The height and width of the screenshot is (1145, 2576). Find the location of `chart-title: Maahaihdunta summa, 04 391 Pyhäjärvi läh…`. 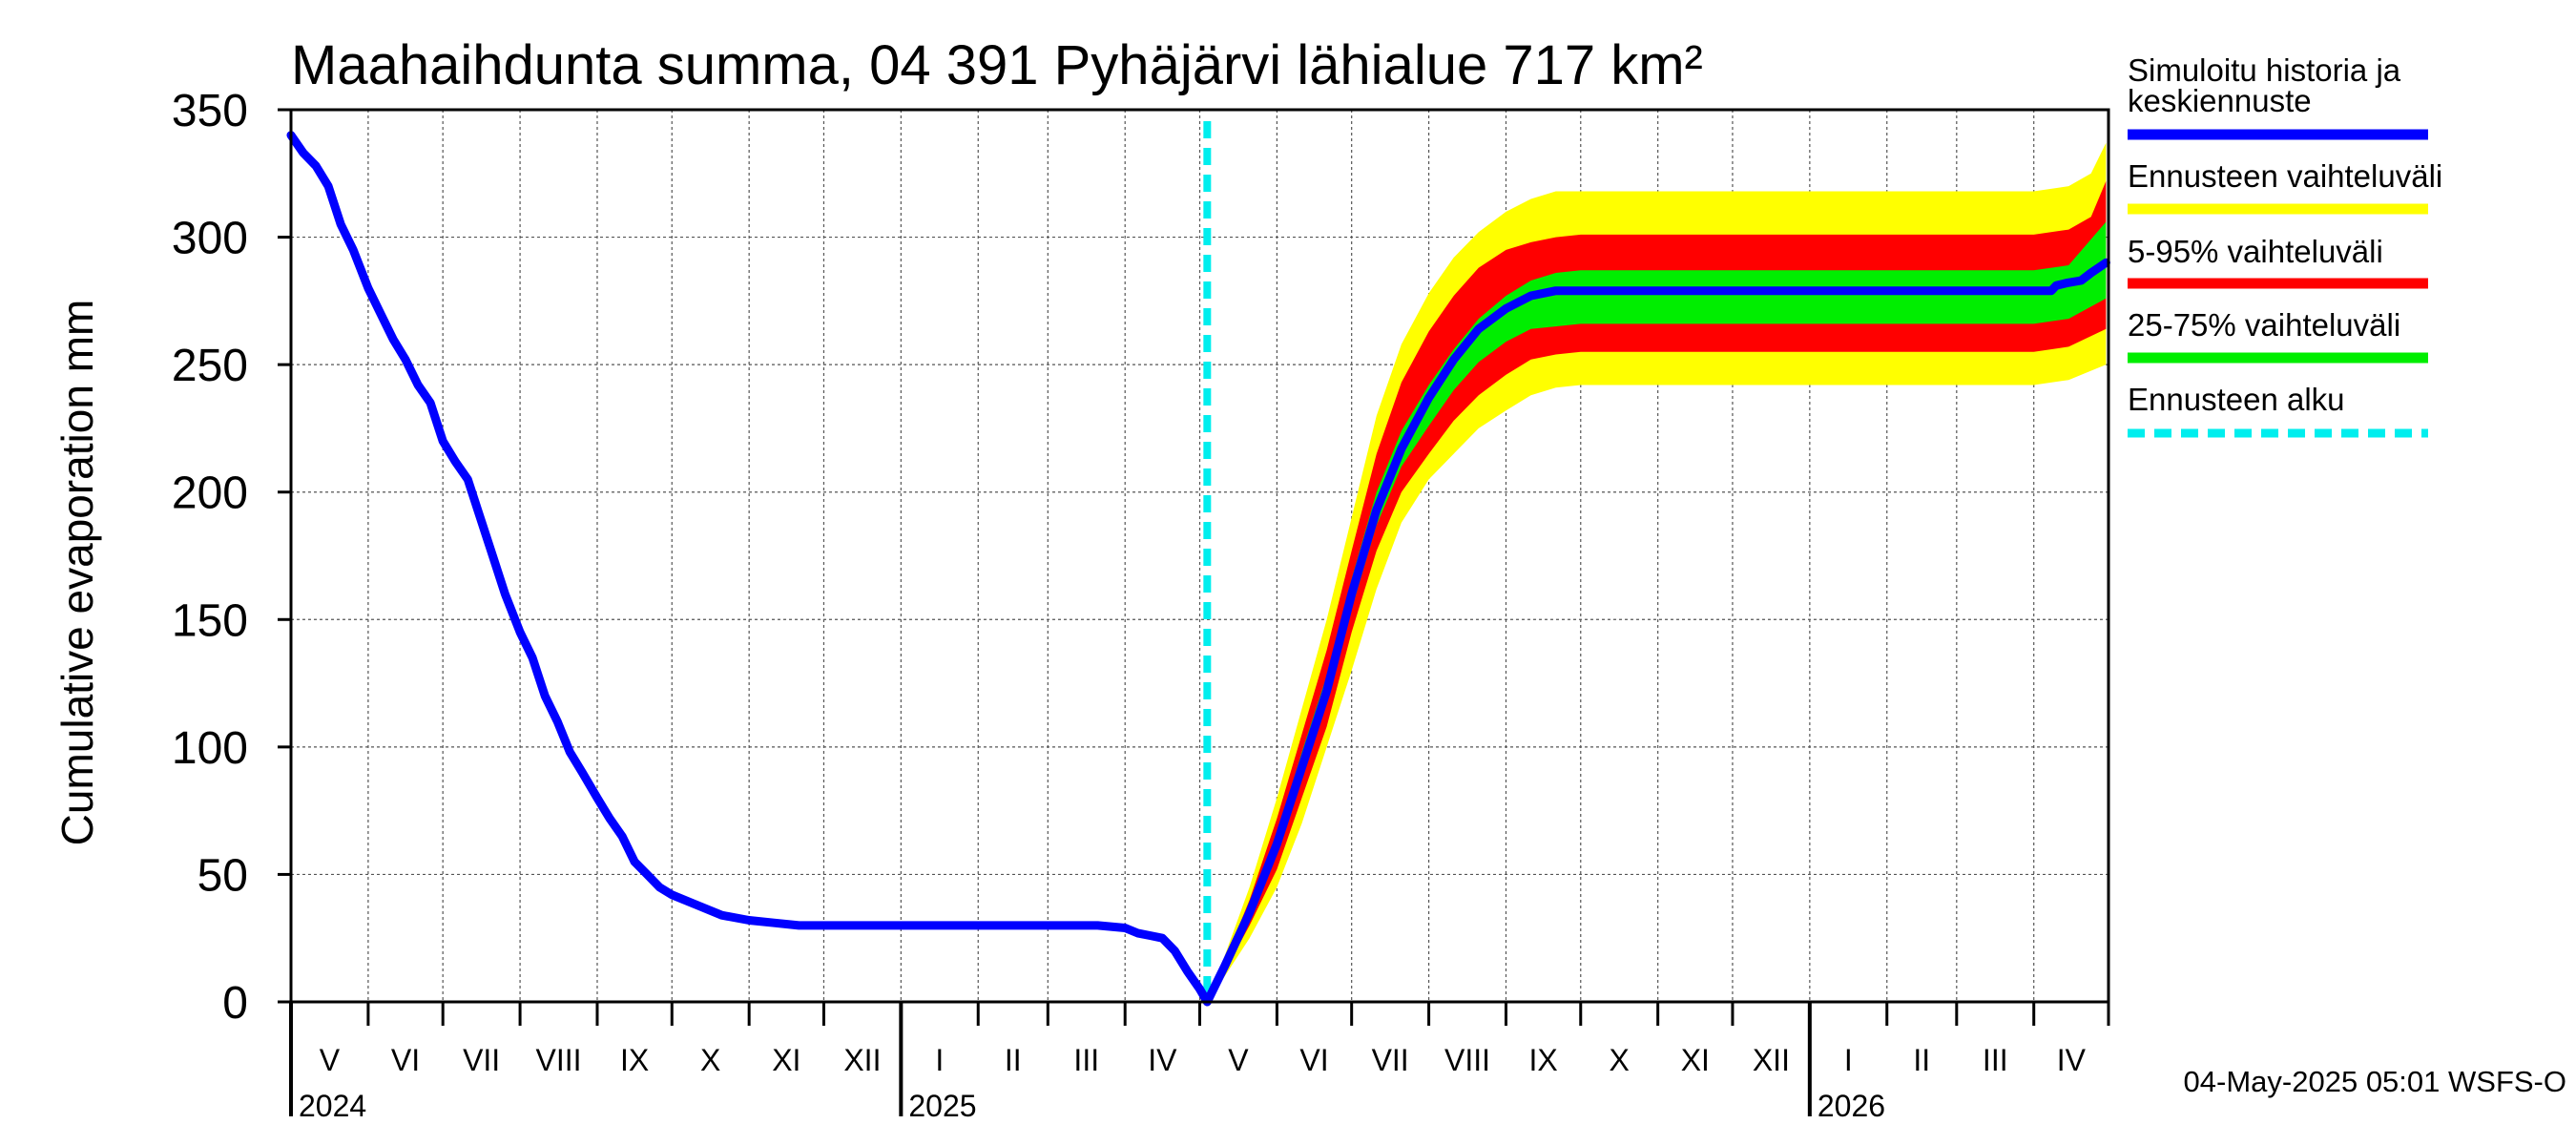

chart-title: Maahaihdunta summa, 04 391 Pyhäjärvi läh… is located at coordinates (997, 65).